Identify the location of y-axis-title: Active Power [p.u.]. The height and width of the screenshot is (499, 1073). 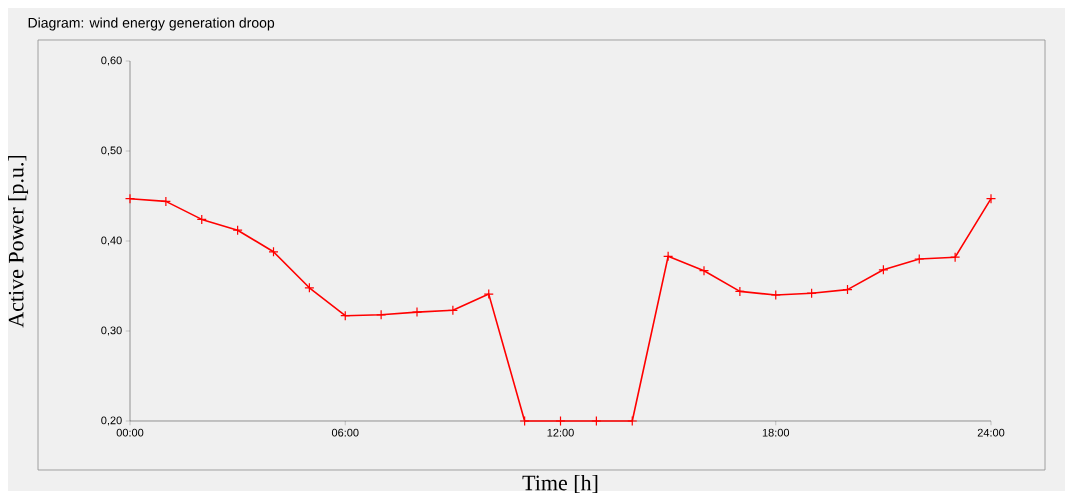
(18, 241).